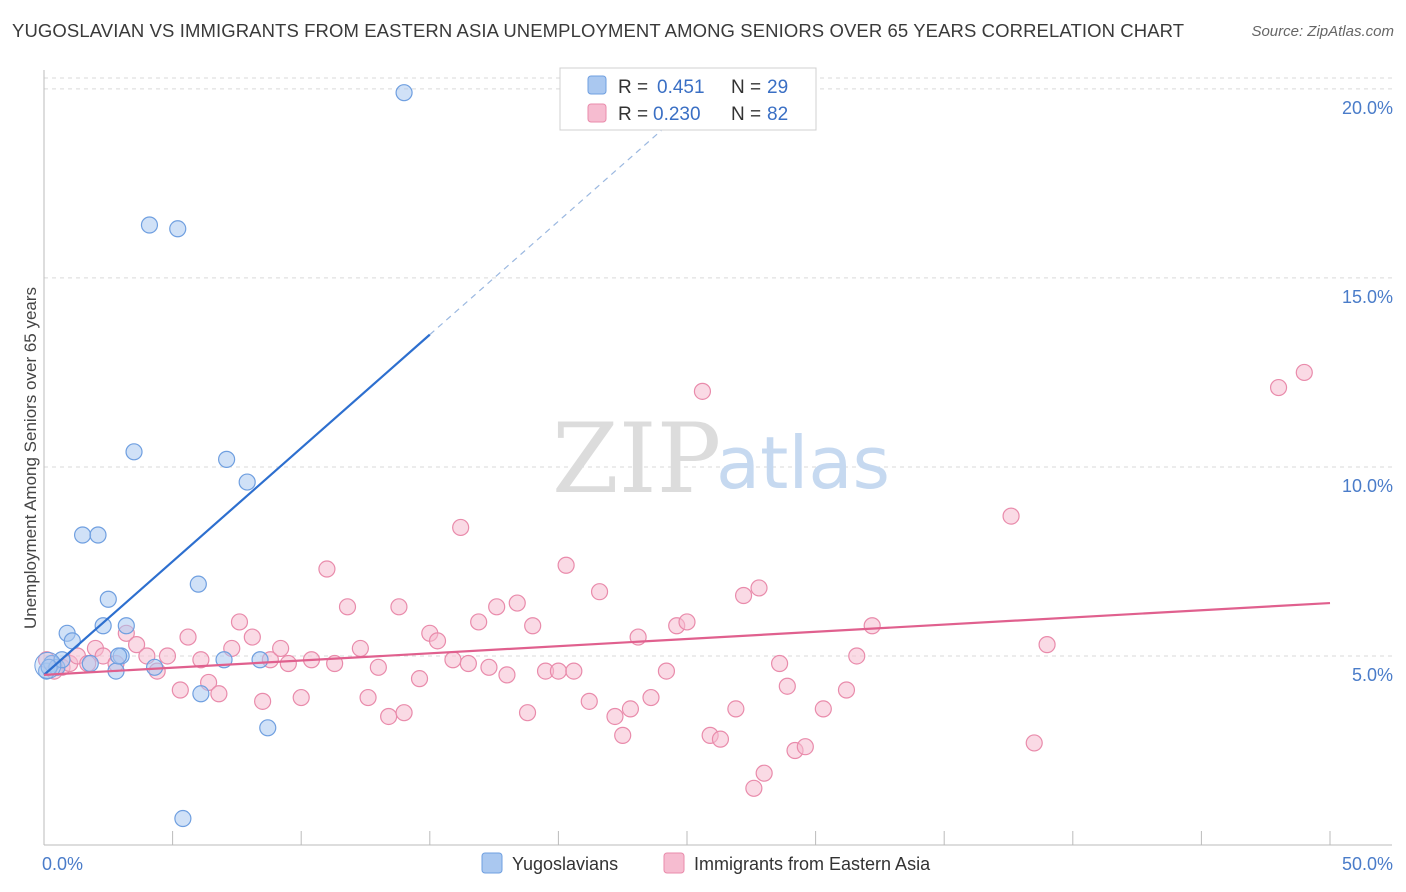 Image resolution: width=1406 pixels, height=892 pixels. Describe the element at coordinates (62, 864) in the screenshot. I see `x-tick-label-min: 0.0%` at that location.